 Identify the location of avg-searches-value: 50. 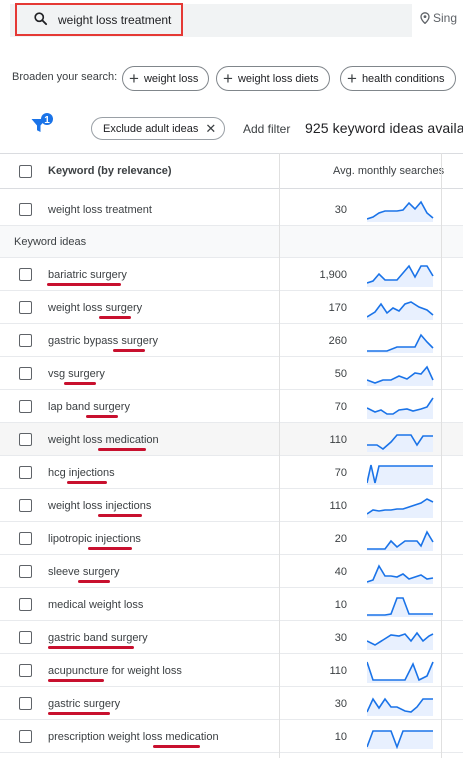
(340, 374).